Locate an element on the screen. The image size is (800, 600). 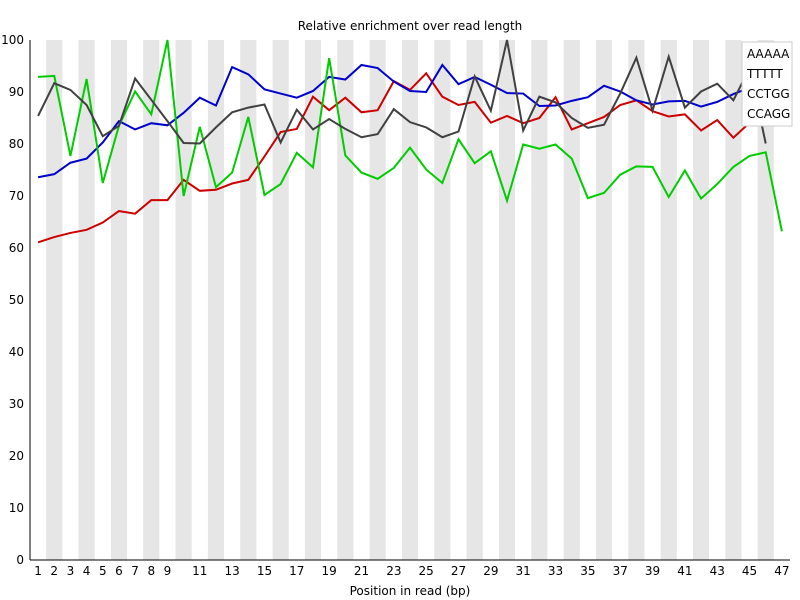
x-tick-label: 7 is located at coordinates (135, 571).